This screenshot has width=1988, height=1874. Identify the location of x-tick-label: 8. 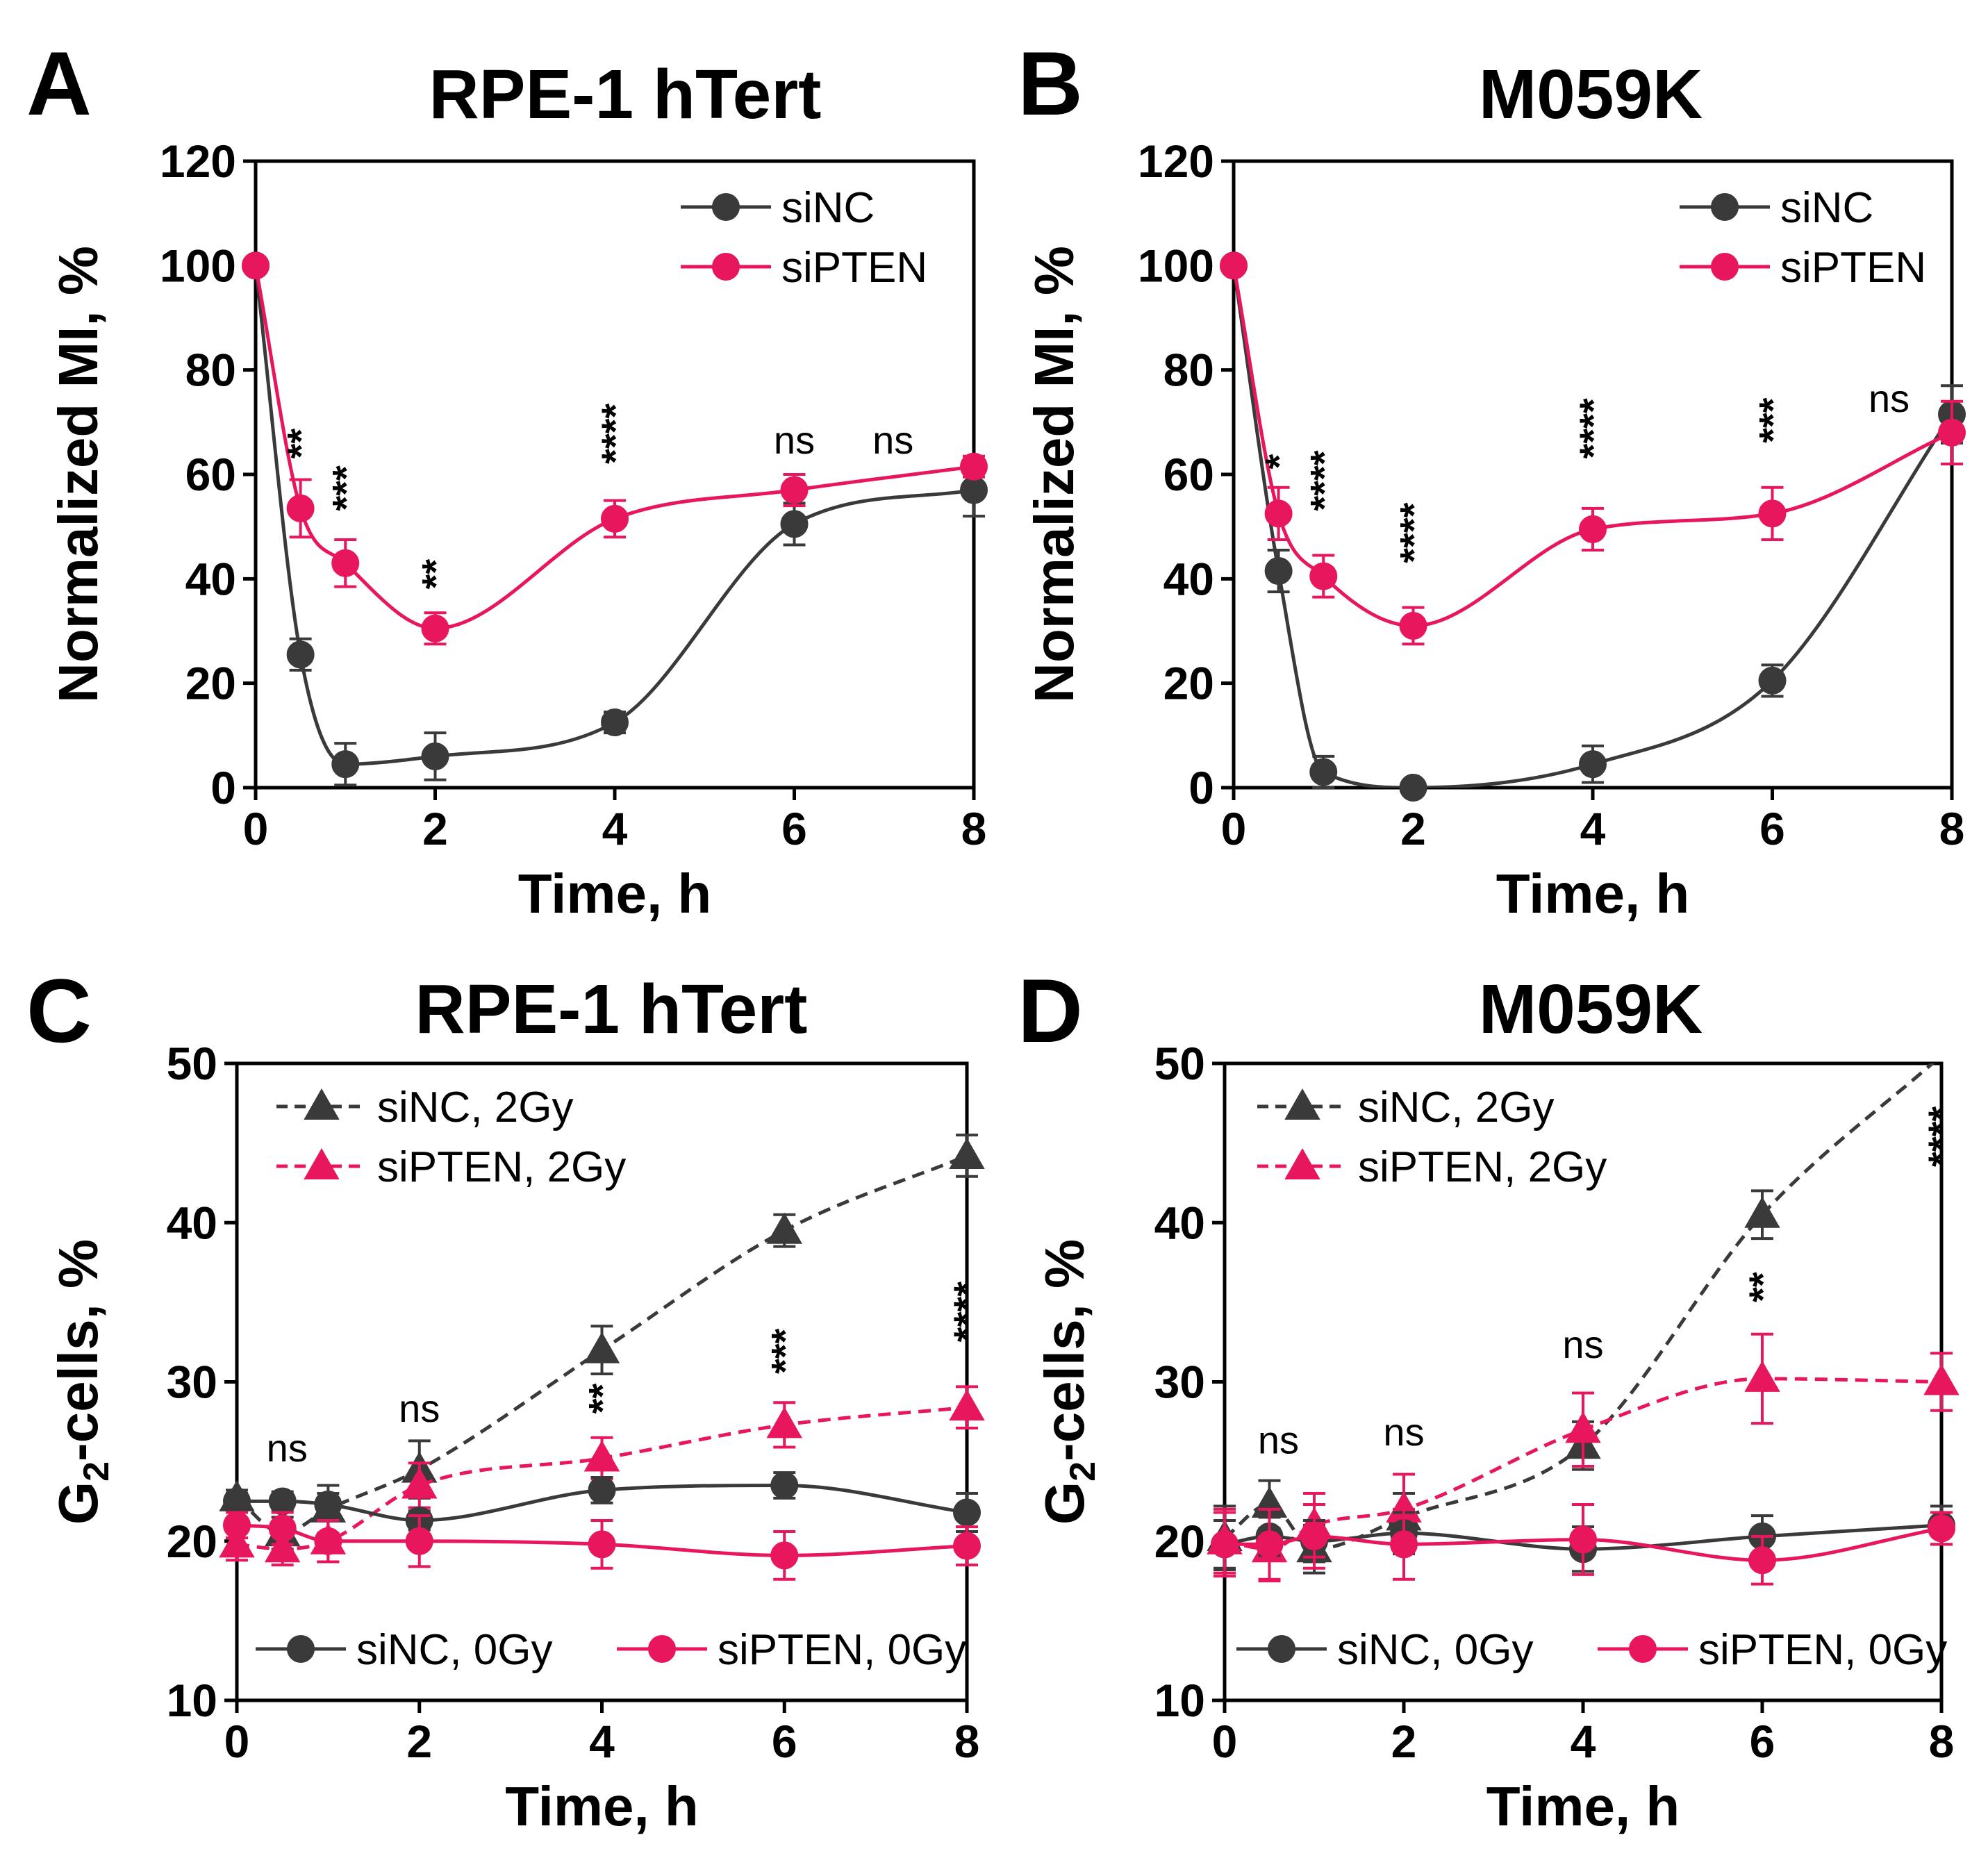
(974, 828).